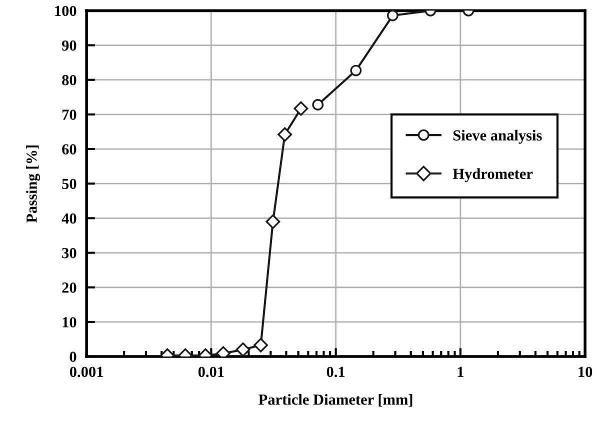 Image resolution: width=597 pixels, height=427 pixels. What do you see at coordinates (585, 372) in the screenshot?
I see `x-tick-label: 10` at bounding box center [585, 372].